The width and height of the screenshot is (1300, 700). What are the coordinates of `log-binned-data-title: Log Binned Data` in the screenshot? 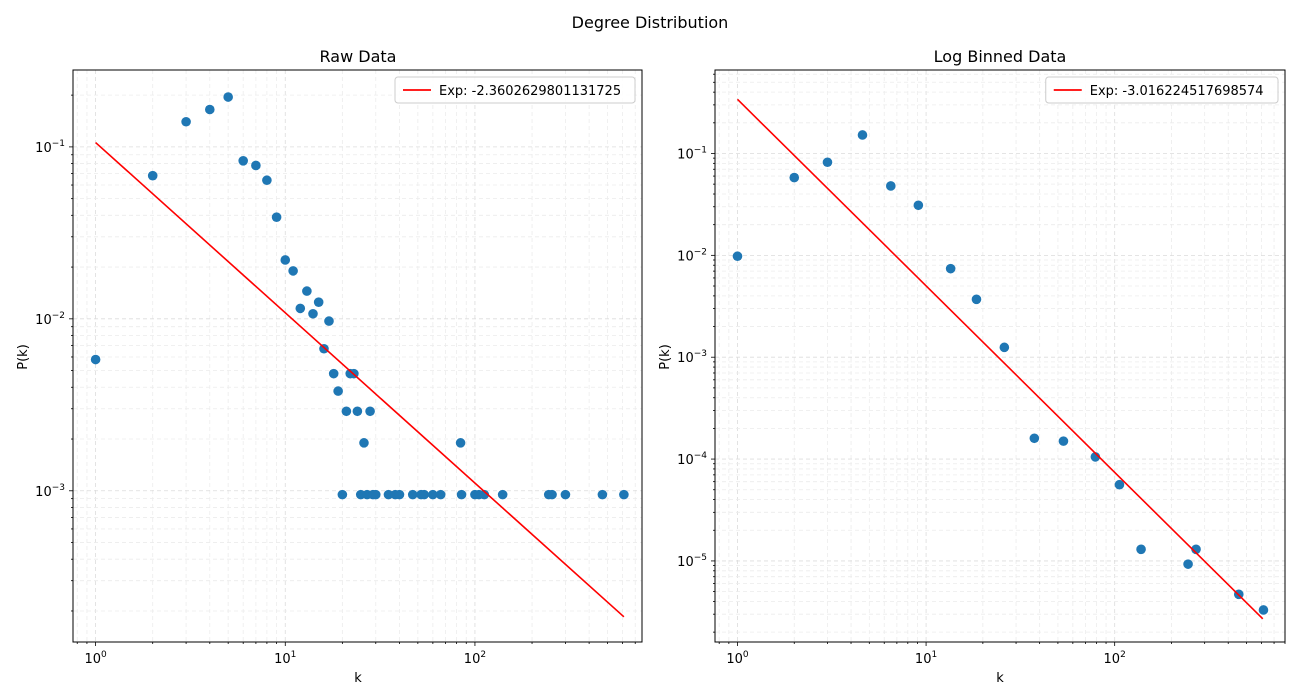 It's located at (1000, 56).